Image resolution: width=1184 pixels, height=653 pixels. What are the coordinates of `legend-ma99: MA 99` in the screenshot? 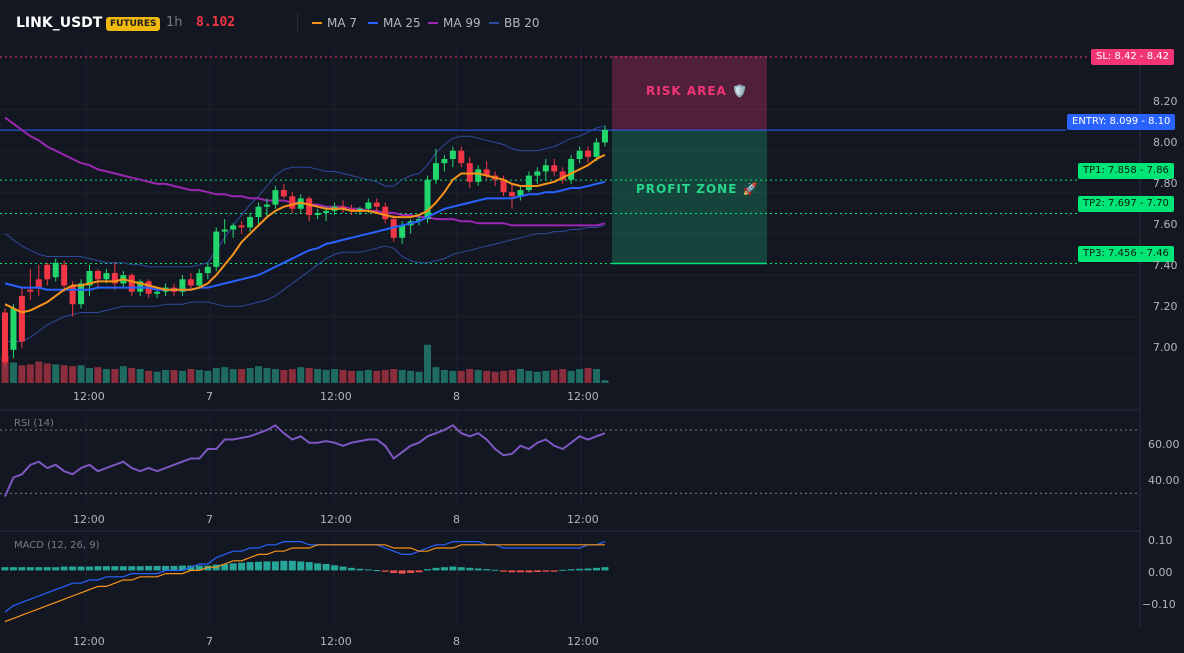 It's located at (454, 23).